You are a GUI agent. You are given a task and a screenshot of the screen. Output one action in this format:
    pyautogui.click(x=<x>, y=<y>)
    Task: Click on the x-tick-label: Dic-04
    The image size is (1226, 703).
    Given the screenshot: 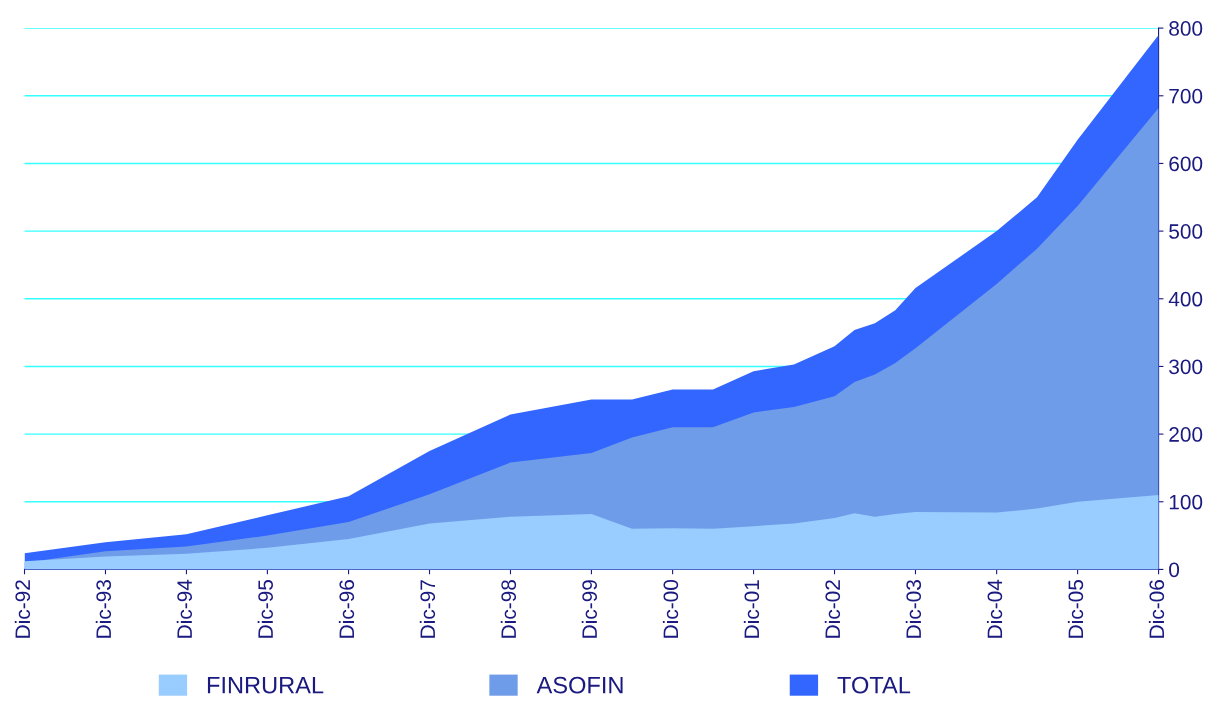 What is the action you would take?
    pyautogui.click(x=994, y=608)
    